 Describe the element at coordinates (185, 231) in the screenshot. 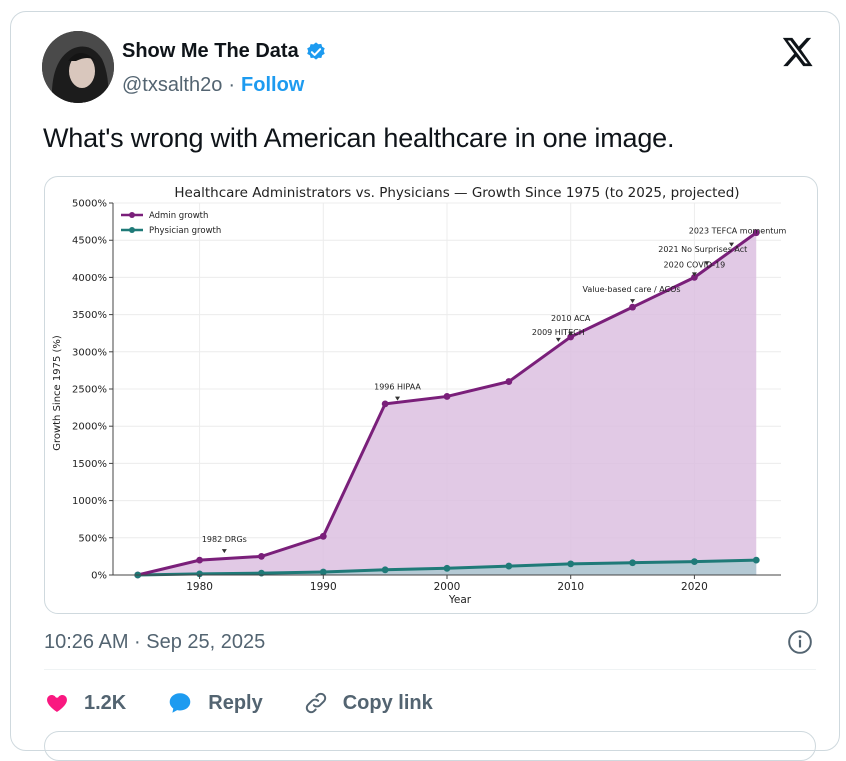

I see `legend-label: Physician growth` at that location.